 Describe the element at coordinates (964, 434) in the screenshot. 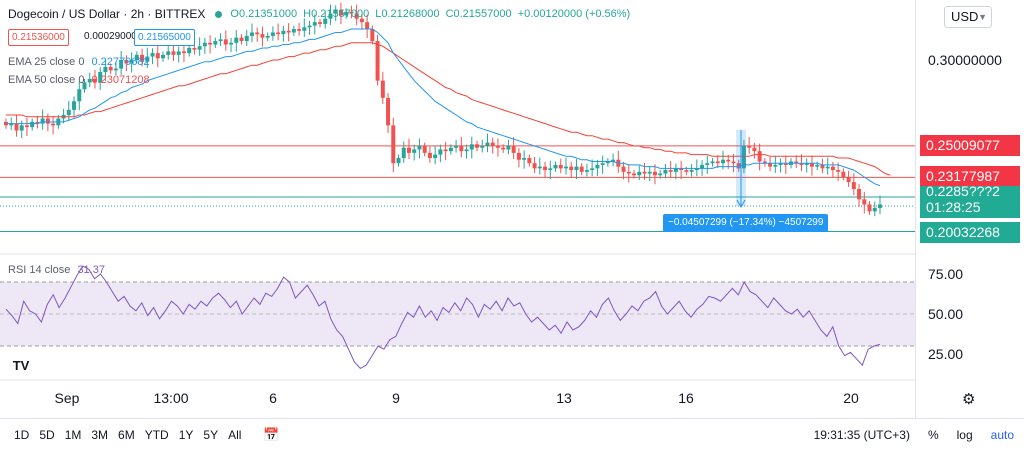

I see `log-toggle: log` at that location.